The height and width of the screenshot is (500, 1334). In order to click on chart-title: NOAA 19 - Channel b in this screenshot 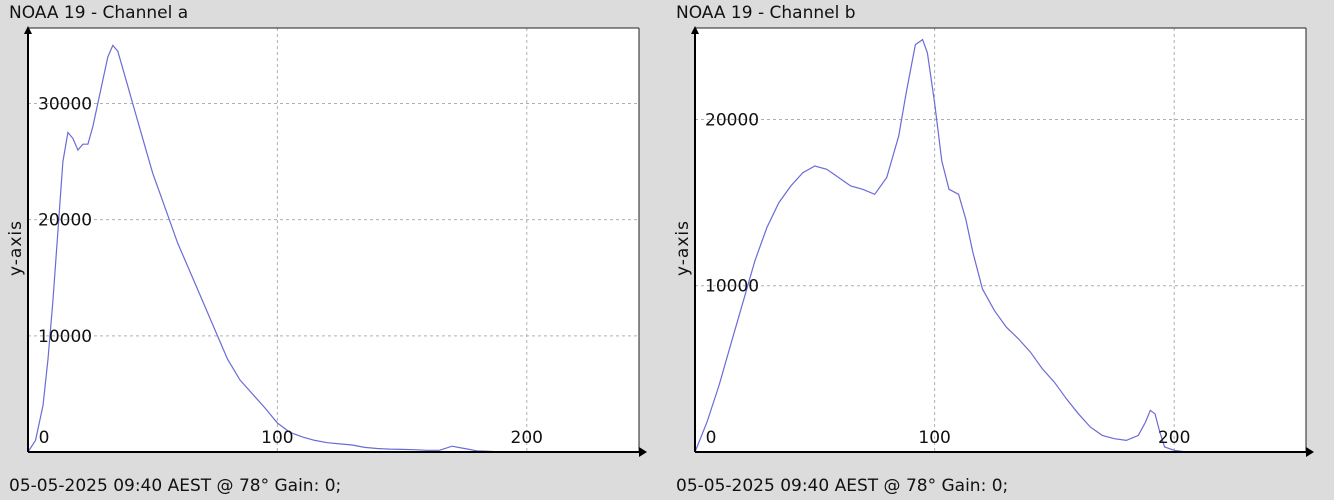, I will do `click(766, 13)`.